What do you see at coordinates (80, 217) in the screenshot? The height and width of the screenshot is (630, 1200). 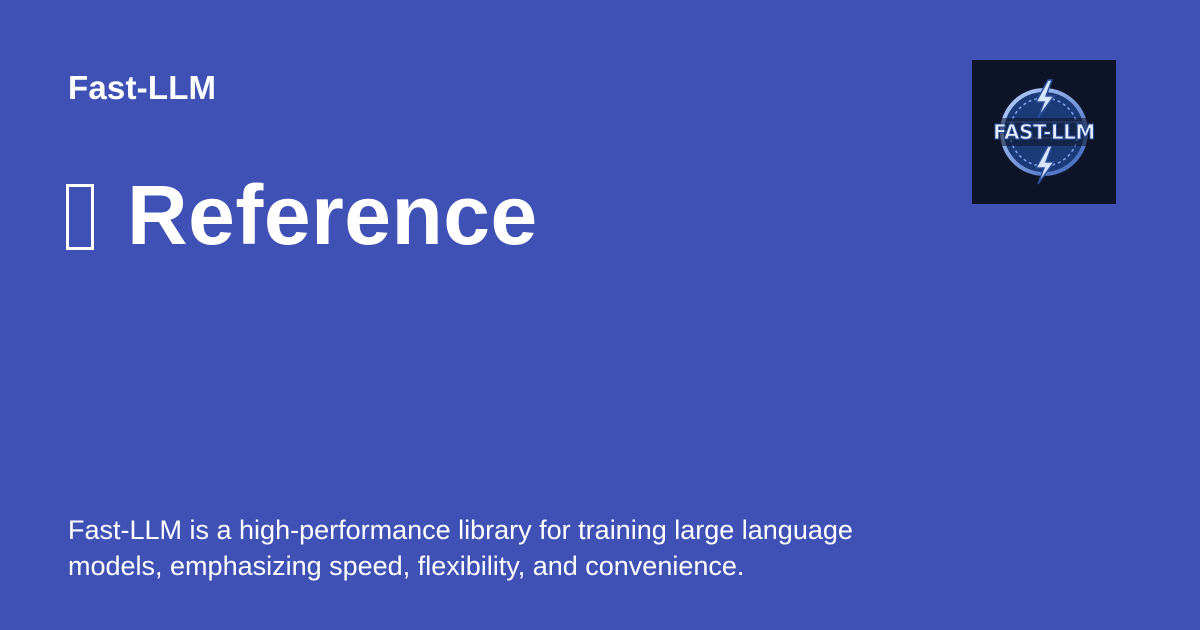 I see `missing-glyph-icon` at bounding box center [80, 217].